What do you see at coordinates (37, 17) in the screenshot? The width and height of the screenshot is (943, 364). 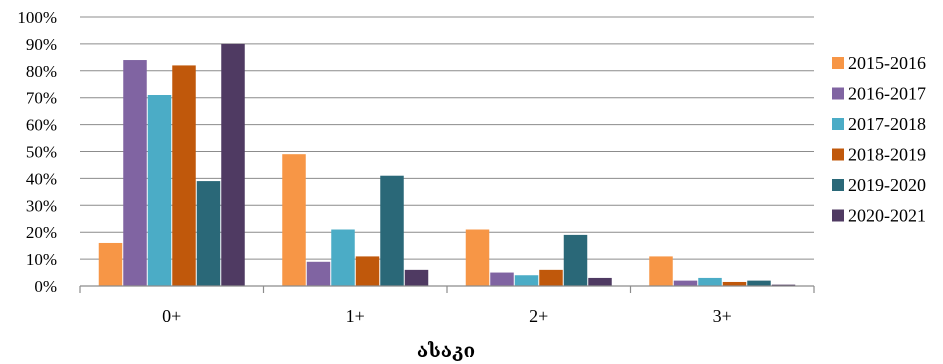 I see `y-tick-label: 100%` at bounding box center [37, 17].